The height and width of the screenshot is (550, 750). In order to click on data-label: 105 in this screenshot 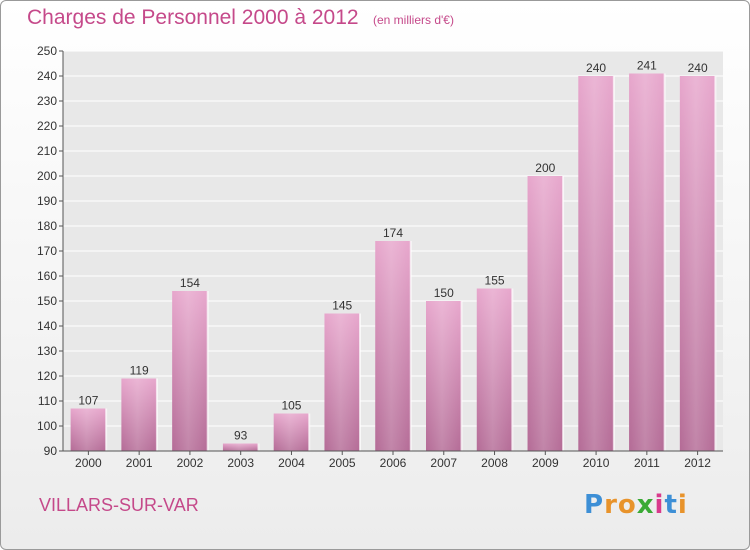, I will do `click(291, 406)`.